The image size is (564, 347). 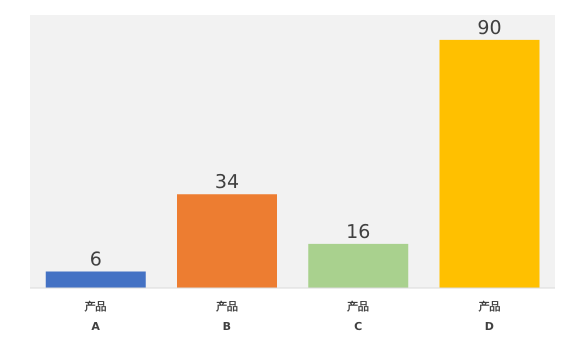 I want to click on data-label: 90, so click(x=489, y=27).